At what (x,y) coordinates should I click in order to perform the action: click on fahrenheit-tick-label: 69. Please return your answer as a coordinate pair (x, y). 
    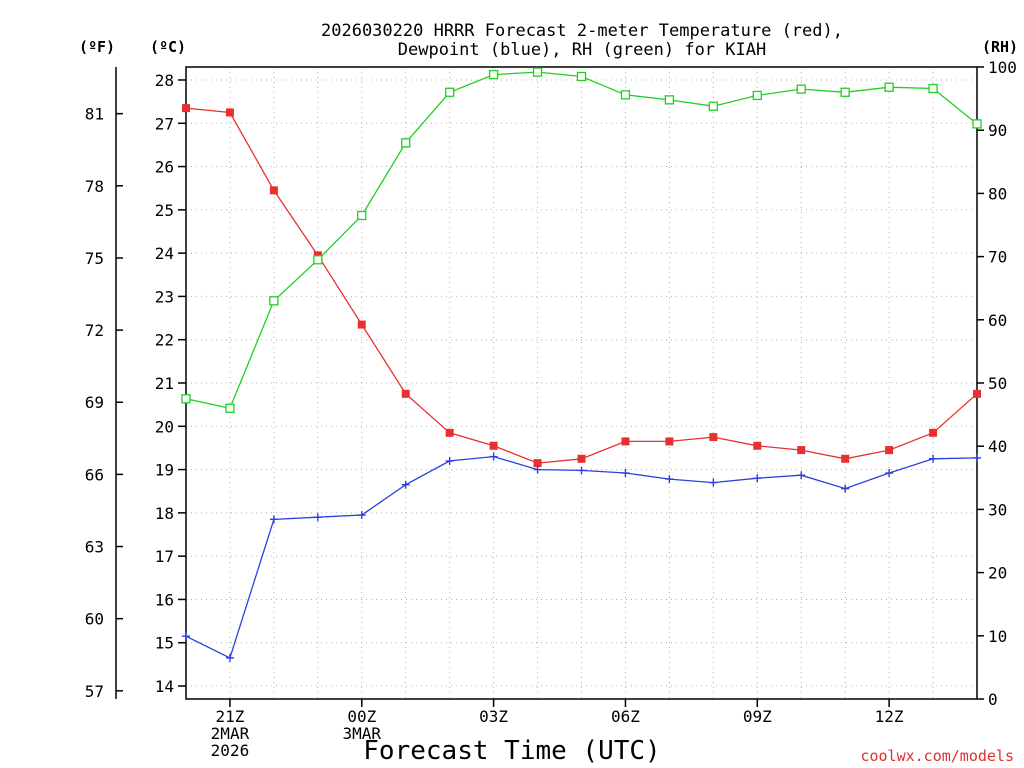
    Looking at the image, I should click on (94, 402).